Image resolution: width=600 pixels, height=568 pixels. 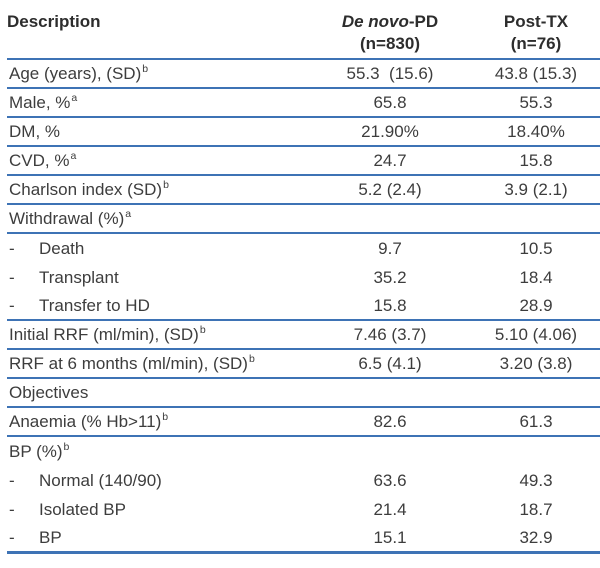 What do you see at coordinates (49, 392) in the screenshot?
I see `row-label-text: Objectives` at bounding box center [49, 392].